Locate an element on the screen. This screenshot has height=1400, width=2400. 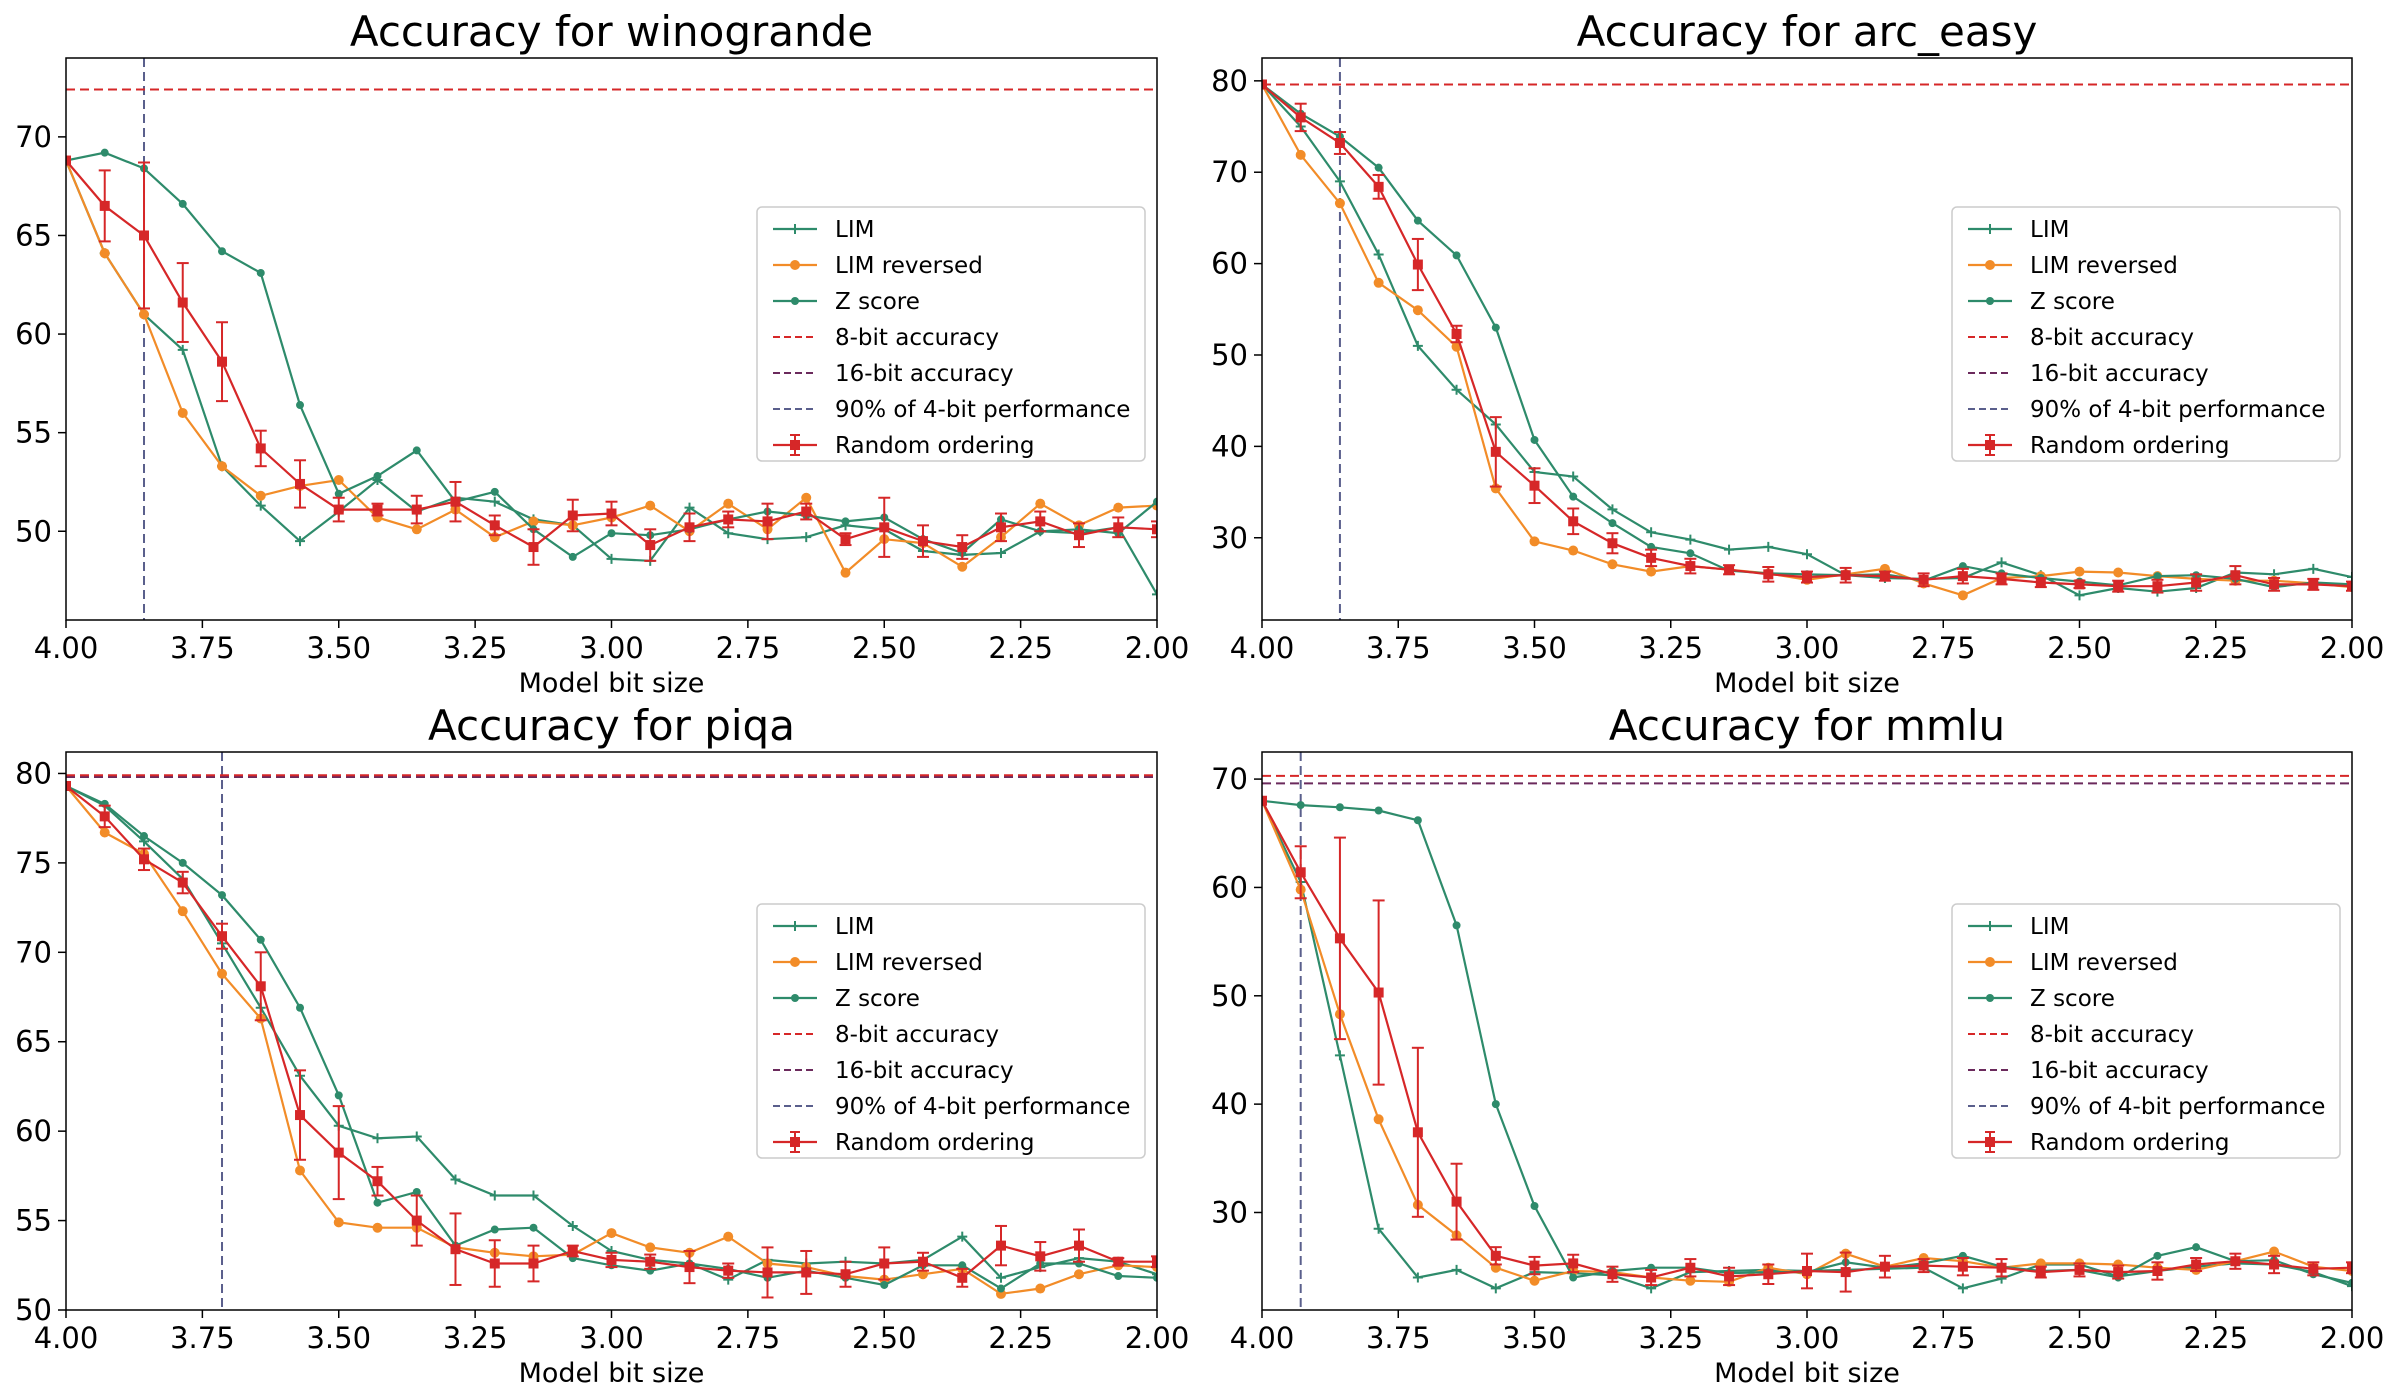
y-tick-label: 65 is located at coordinates (33, 235).